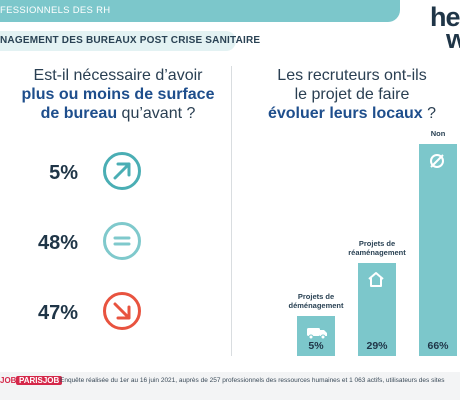 The width and height of the screenshot is (460, 400). Describe the element at coordinates (444, 17) in the screenshot. I see `logo-line-1: hel` at that location.